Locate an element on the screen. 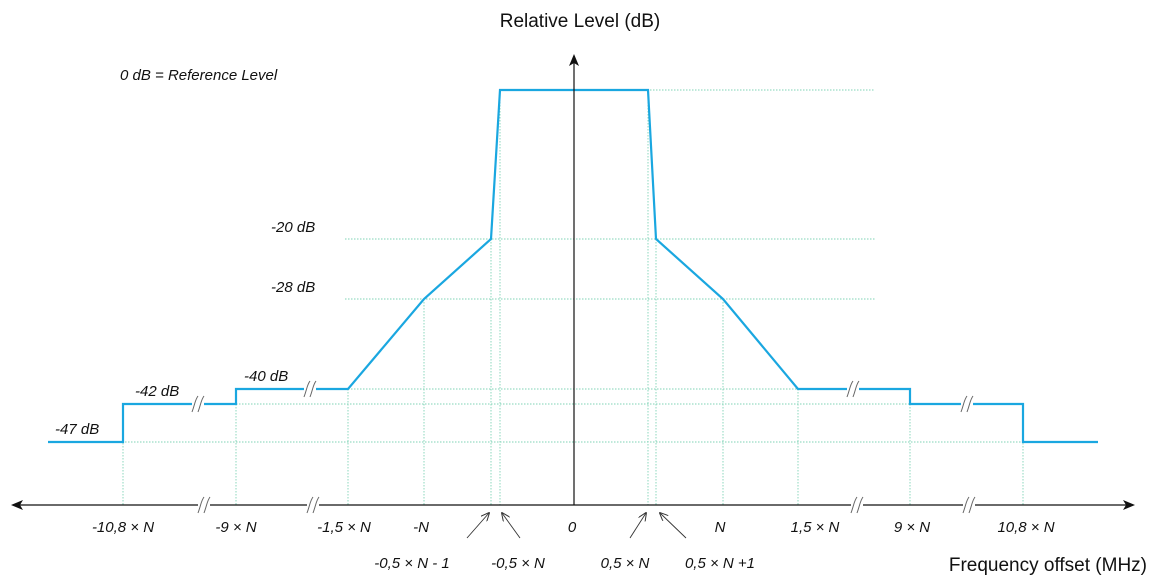 This screenshot has width=1156, height=578. x-tick-1-5n: 1,5 × N is located at coordinates (815, 527).